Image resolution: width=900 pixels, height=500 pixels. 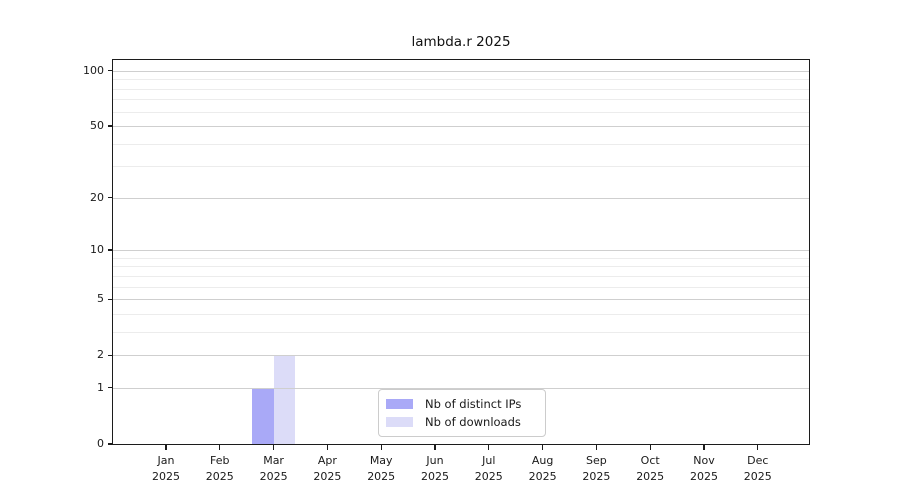 What do you see at coordinates (220, 469) in the screenshot?
I see `x-tick-label: Feb 2025` at bounding box center [220, 469].